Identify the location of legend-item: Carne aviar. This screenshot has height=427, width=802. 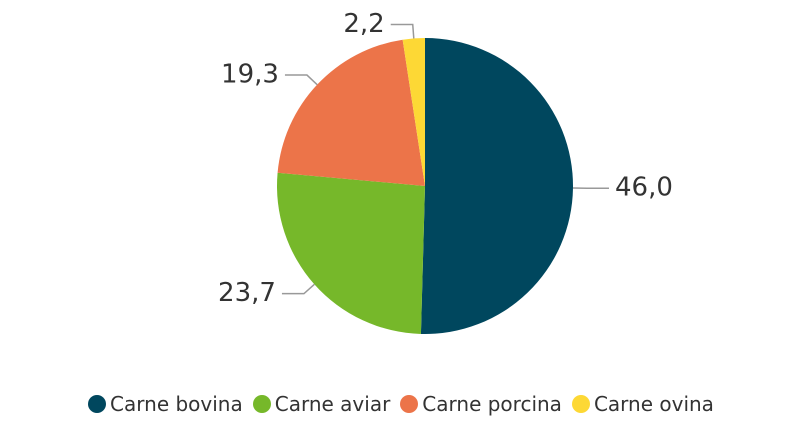
(321, 404).